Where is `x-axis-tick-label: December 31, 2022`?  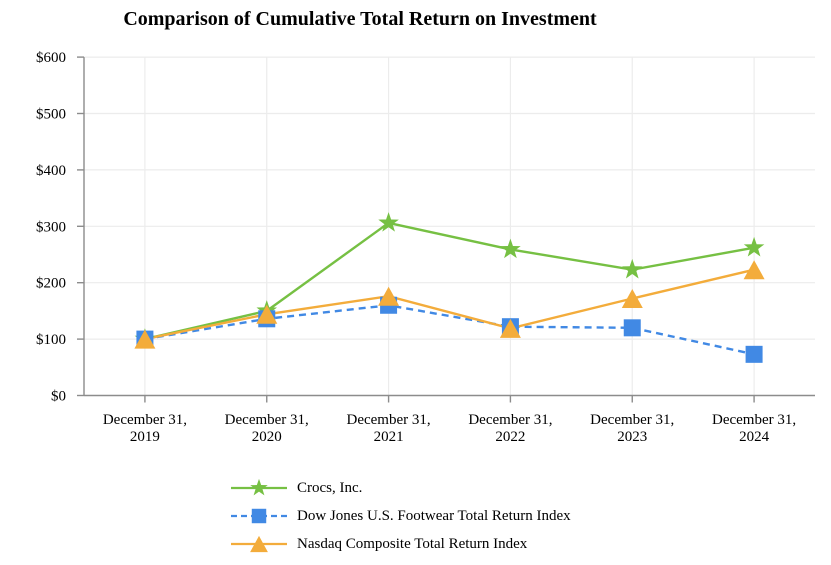
x-axis-tick-label: December 31, 2022 is located at coordinates (510, 428).